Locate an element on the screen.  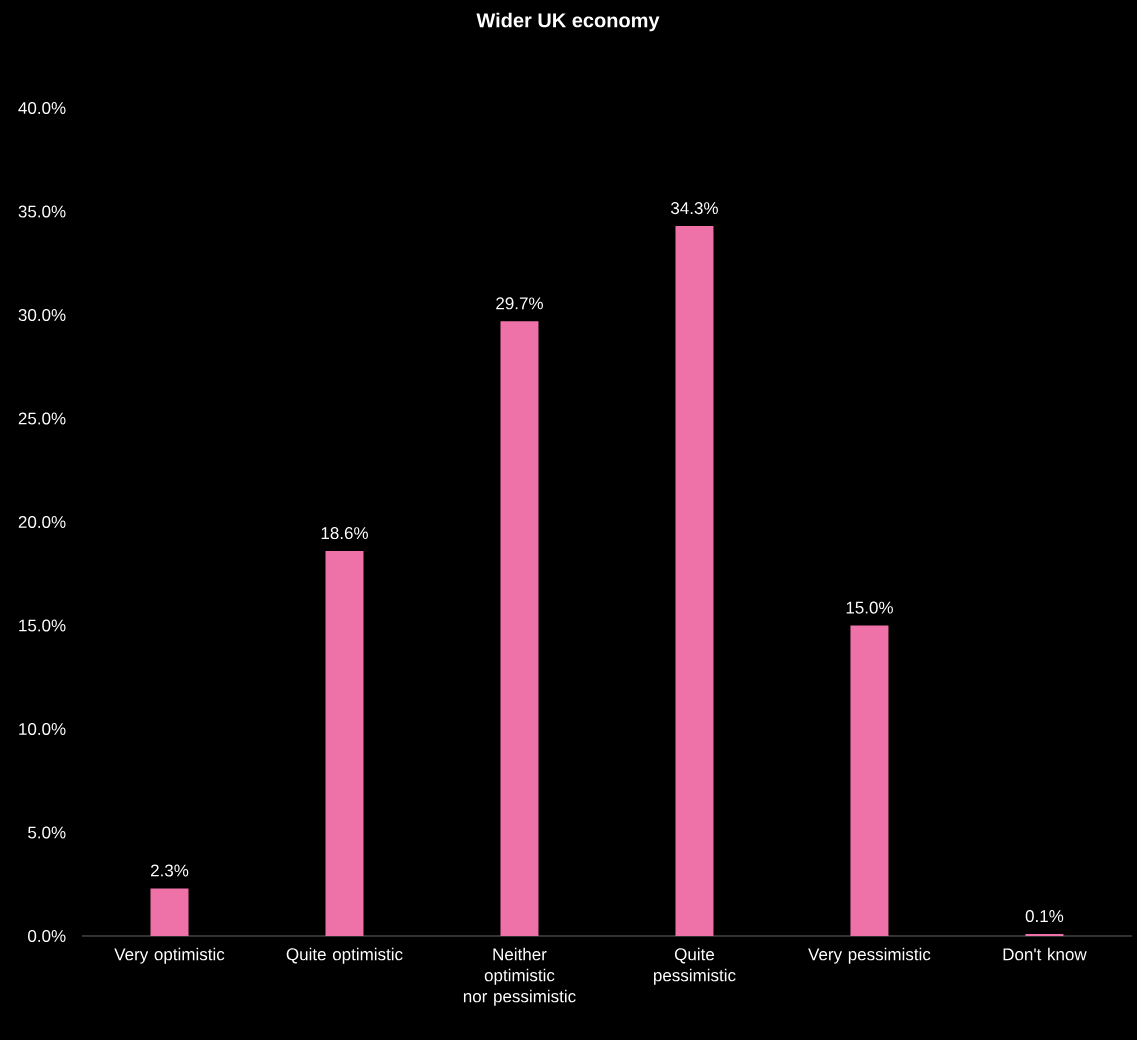
data-label: 0.1% is located at coordinates (1044, 916).